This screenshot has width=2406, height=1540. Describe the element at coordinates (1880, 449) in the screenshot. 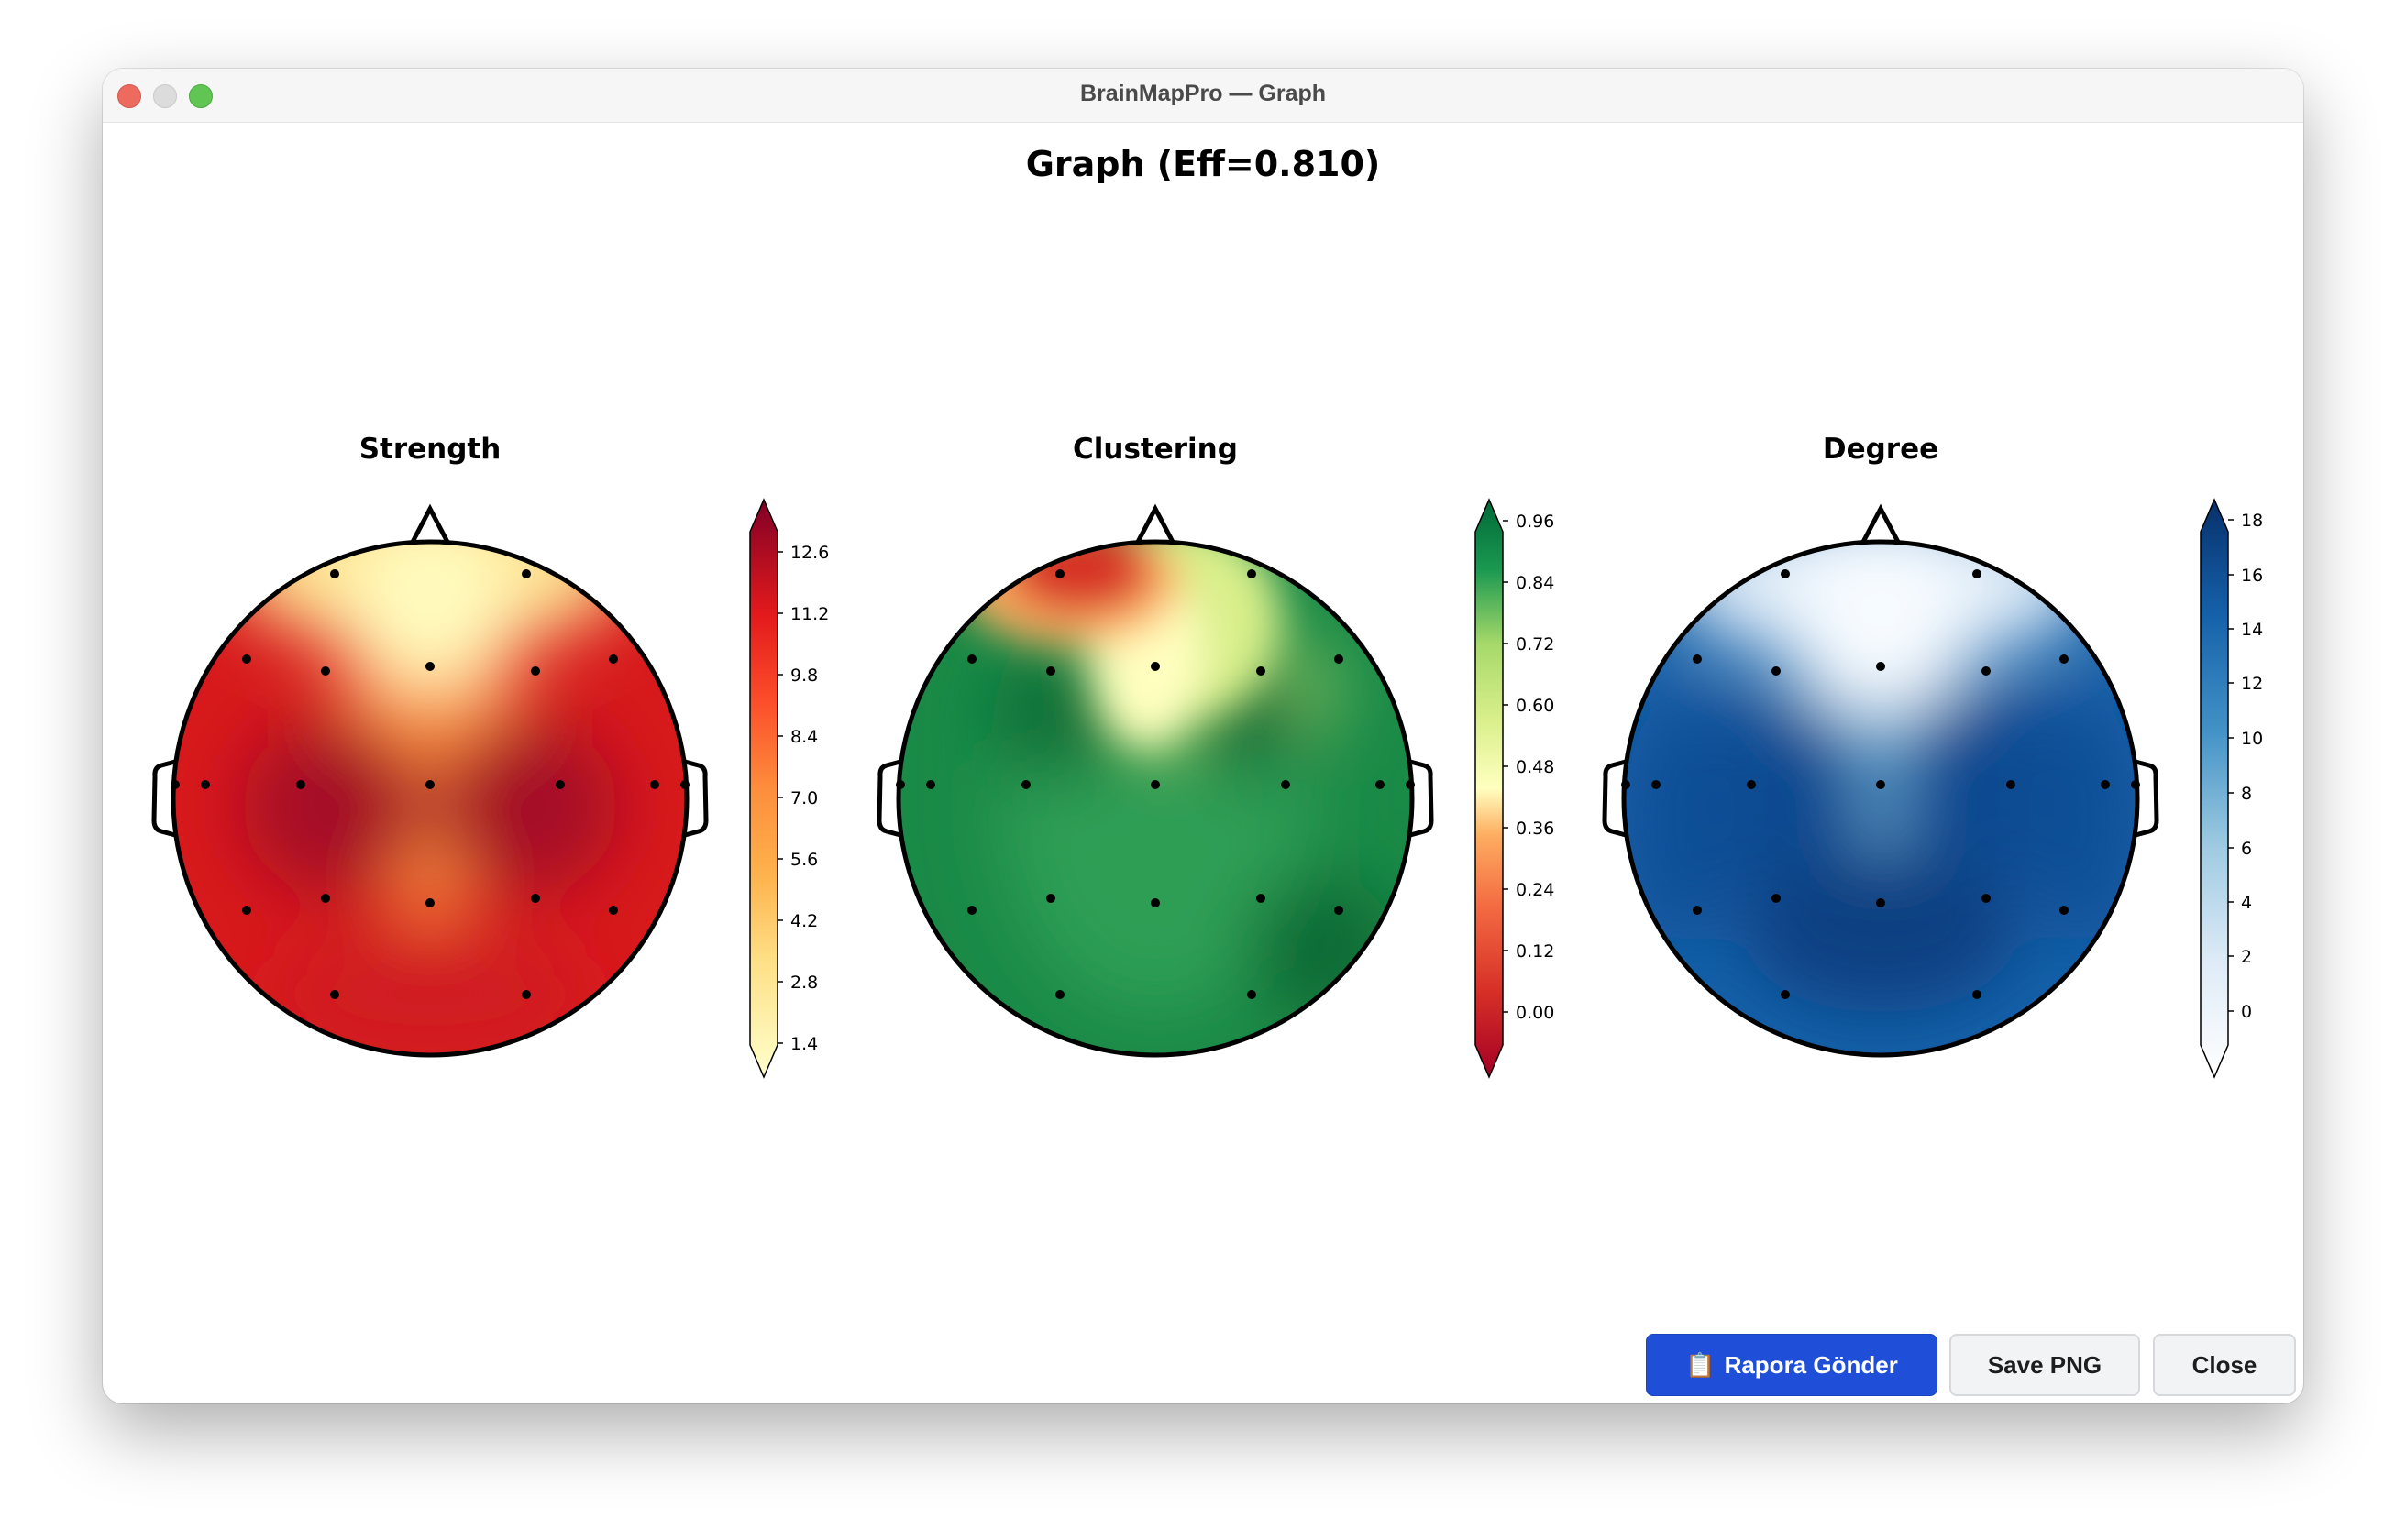

I see `degree-title: Degree` at that location.